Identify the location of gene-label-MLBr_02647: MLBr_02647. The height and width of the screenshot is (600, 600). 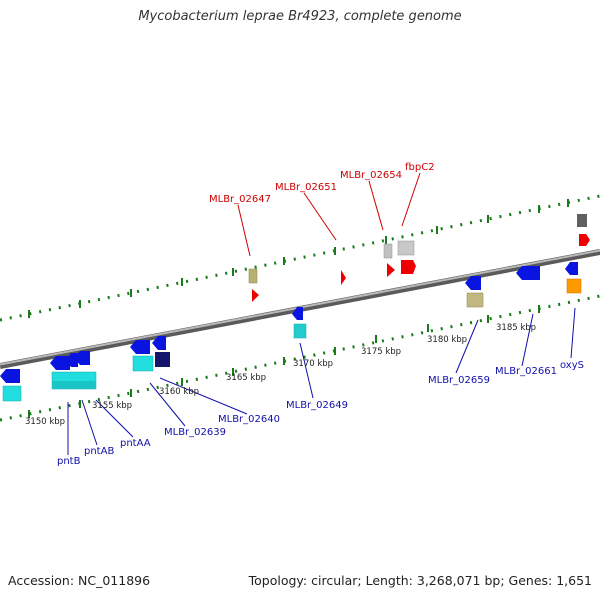
(240, 199).